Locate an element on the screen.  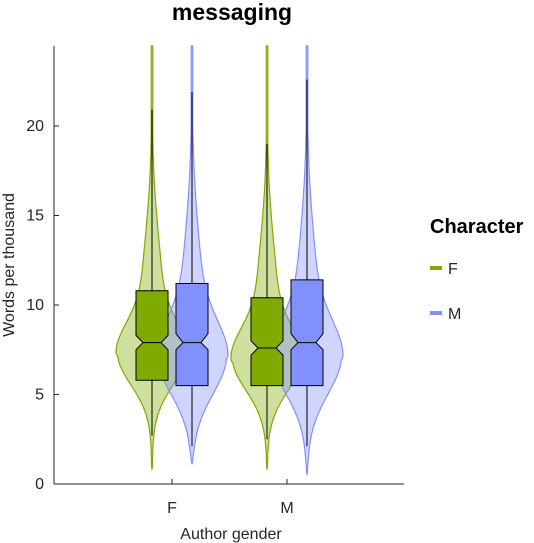
box-f-m is located at coordinates (267, 342).